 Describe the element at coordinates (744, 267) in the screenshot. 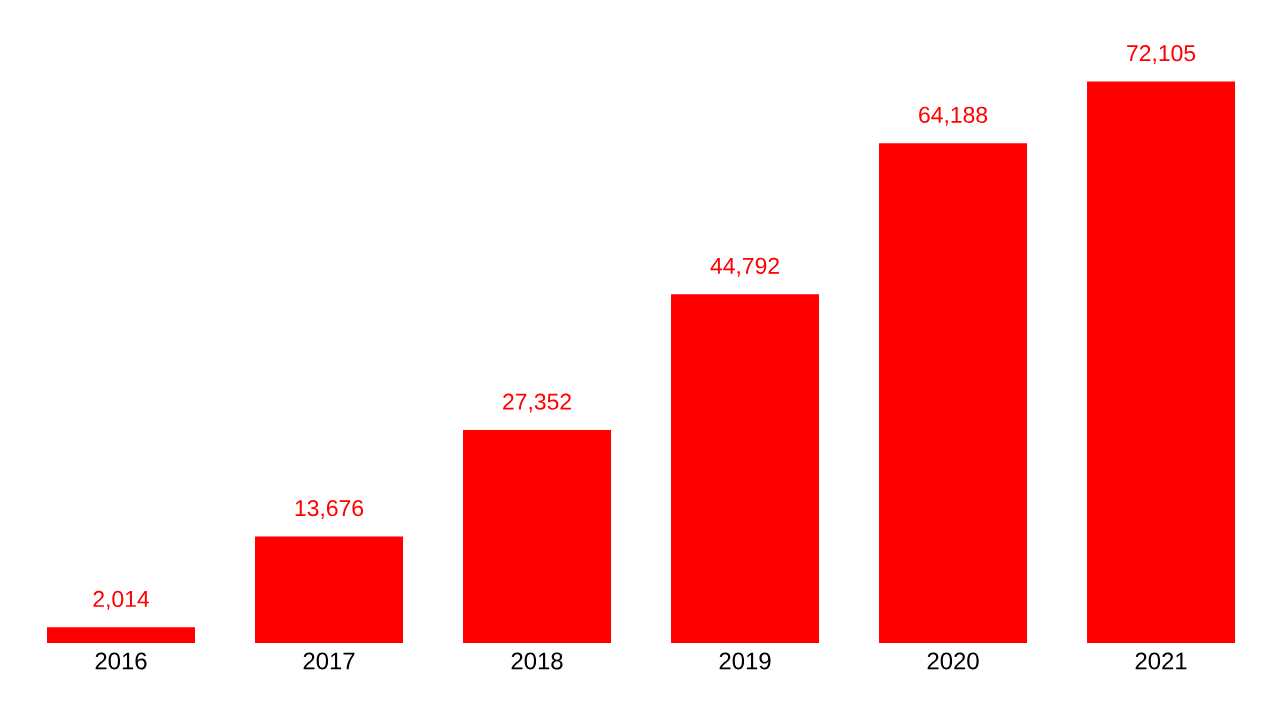

I see `data-label: 44,792` at that location.